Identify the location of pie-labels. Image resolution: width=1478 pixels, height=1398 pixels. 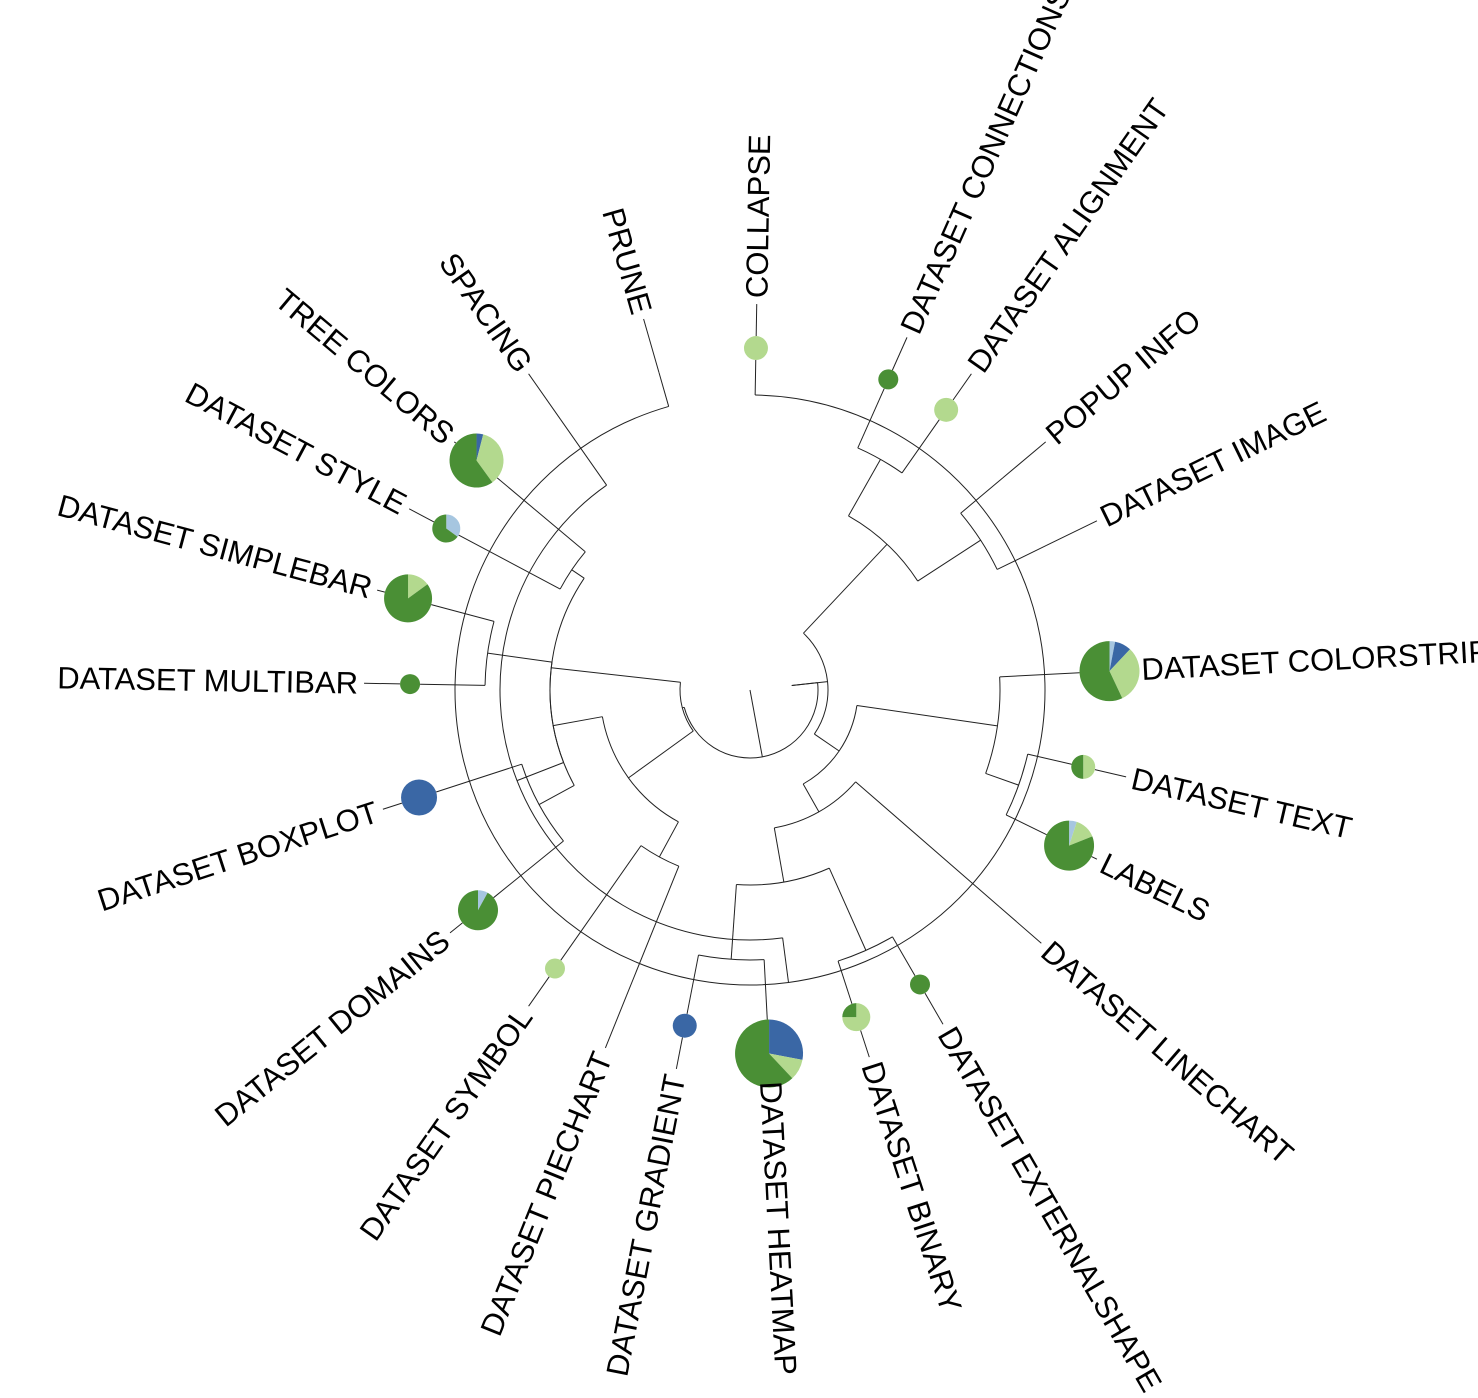
(1069, 845).